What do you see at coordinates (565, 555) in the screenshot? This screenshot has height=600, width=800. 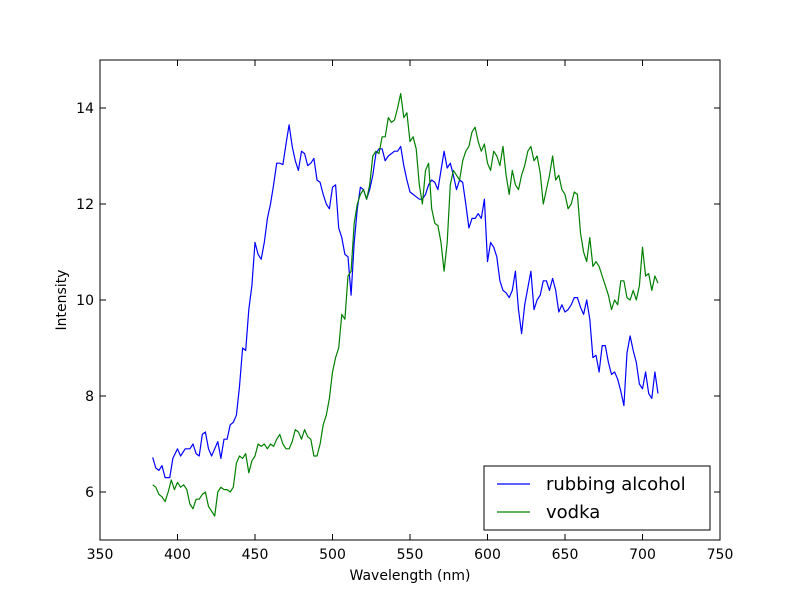 I see `x-tick-label: 650` at bounding box center [565, 555].